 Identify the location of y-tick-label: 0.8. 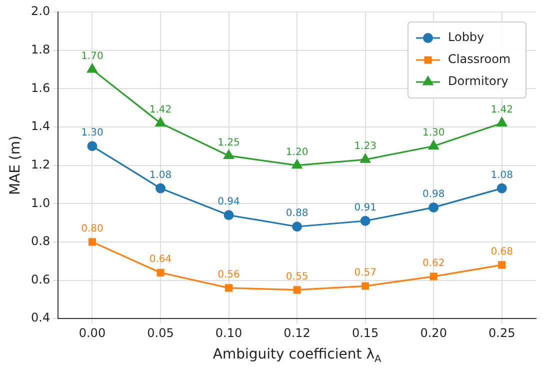
(40, 241).